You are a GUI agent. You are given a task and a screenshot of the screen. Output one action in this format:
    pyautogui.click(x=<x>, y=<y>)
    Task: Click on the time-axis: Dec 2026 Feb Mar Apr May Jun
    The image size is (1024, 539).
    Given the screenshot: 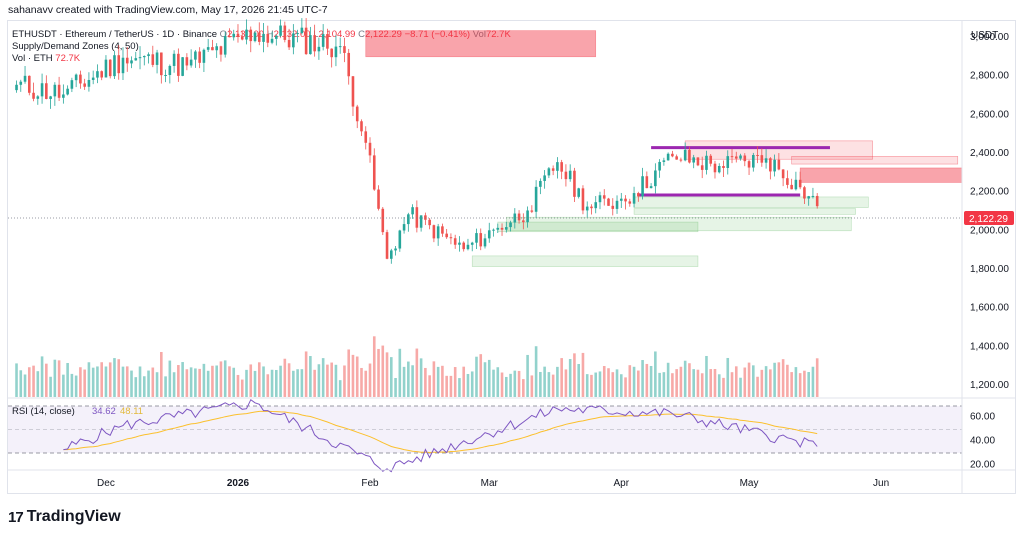 What is the action you would take?
    pyautogui.click(x=493, y=483)
    